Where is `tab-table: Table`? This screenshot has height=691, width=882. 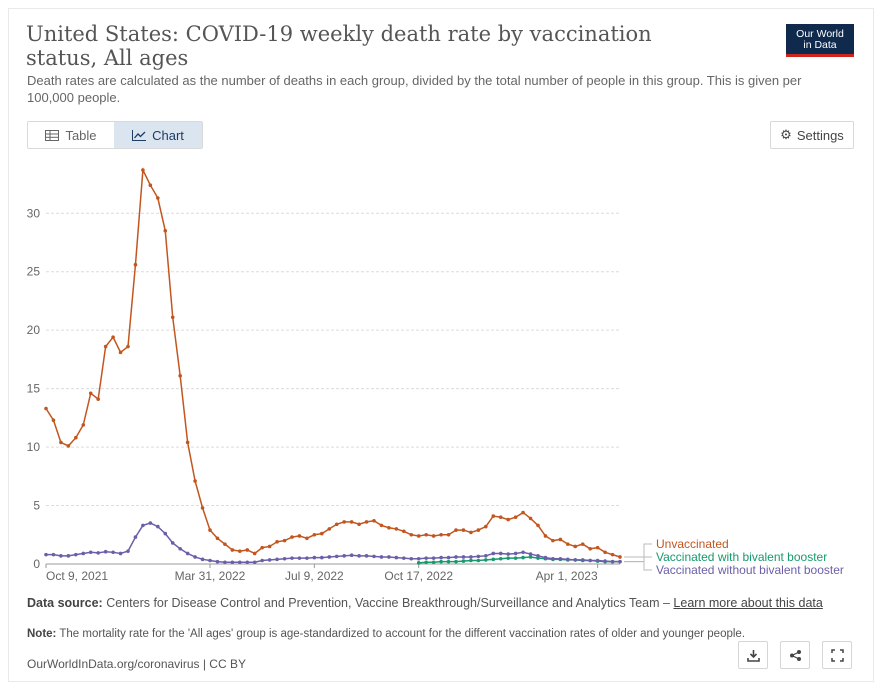 tab-table: Table is located at coordinates (71, 135).